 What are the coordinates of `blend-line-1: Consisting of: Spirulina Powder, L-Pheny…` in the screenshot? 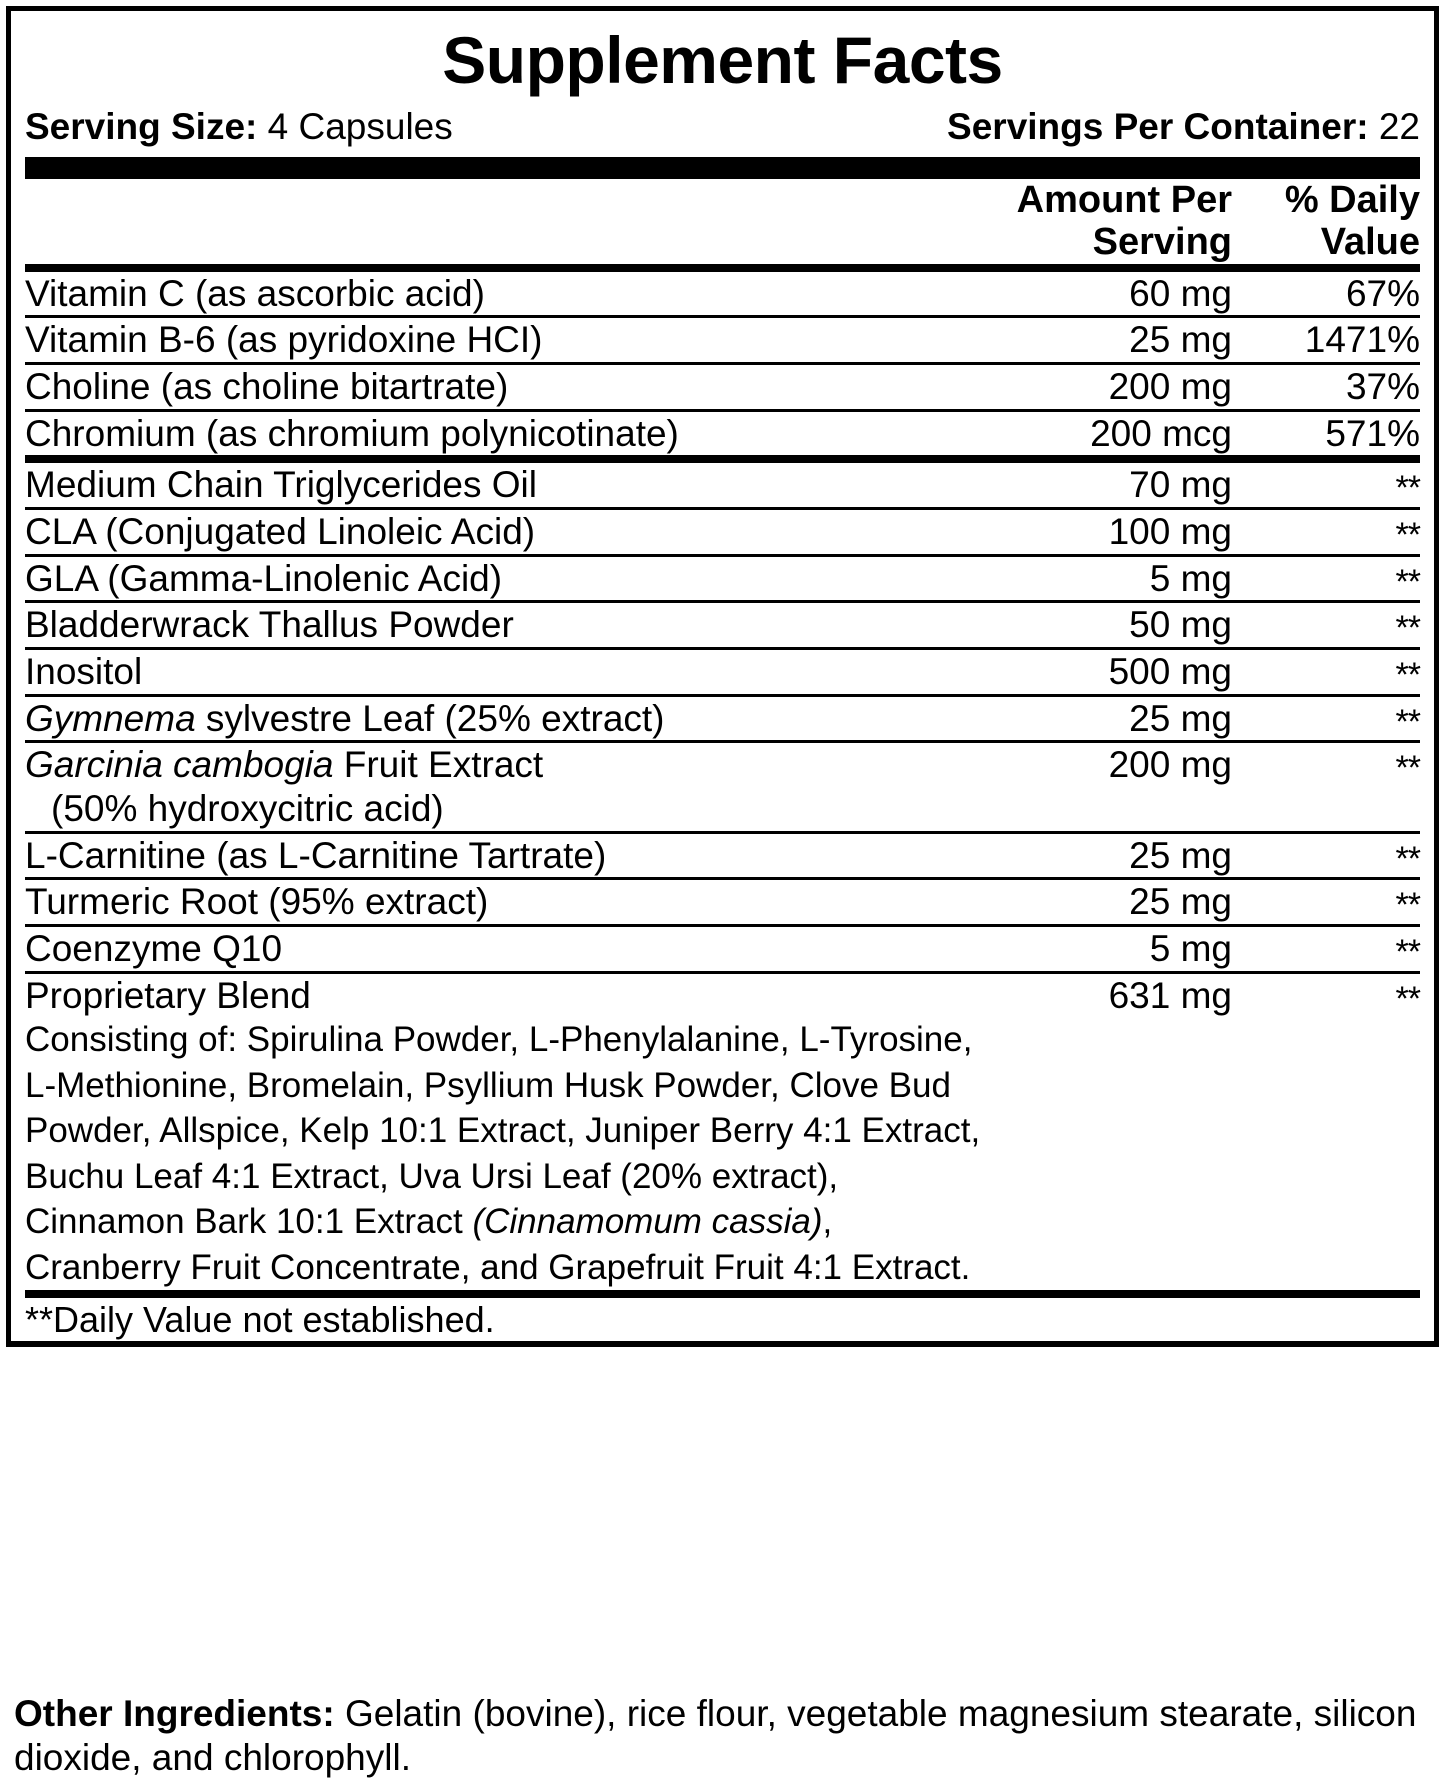 It's located at (499, 1040).